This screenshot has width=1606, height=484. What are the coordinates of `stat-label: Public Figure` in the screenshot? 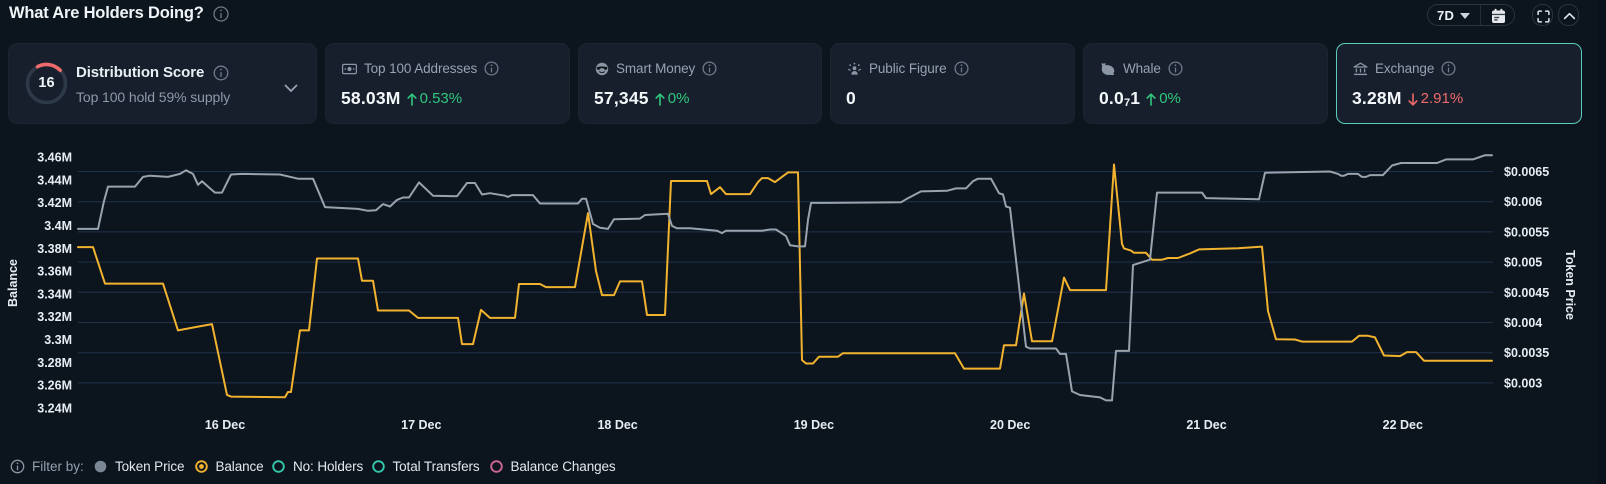 It's located at (908, 68).